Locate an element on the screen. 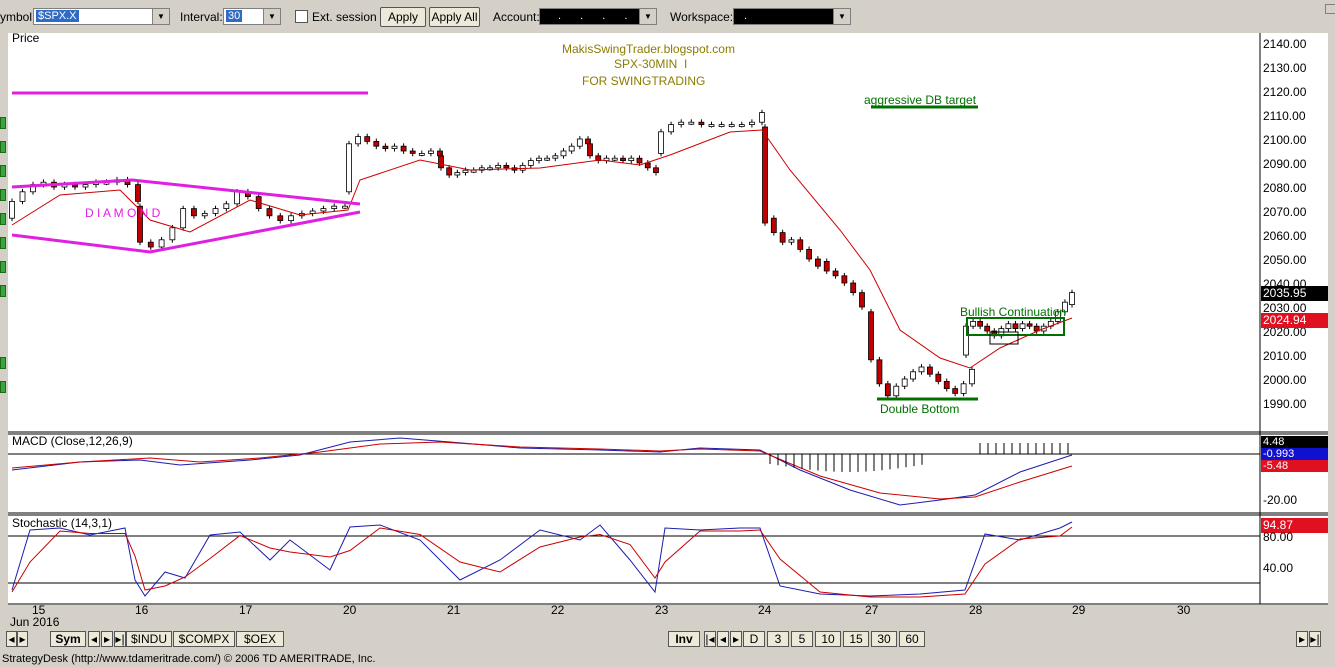 The image size is (1335, 667). symbol-tab-oex: $OEX is located at coordinates (260, 639).